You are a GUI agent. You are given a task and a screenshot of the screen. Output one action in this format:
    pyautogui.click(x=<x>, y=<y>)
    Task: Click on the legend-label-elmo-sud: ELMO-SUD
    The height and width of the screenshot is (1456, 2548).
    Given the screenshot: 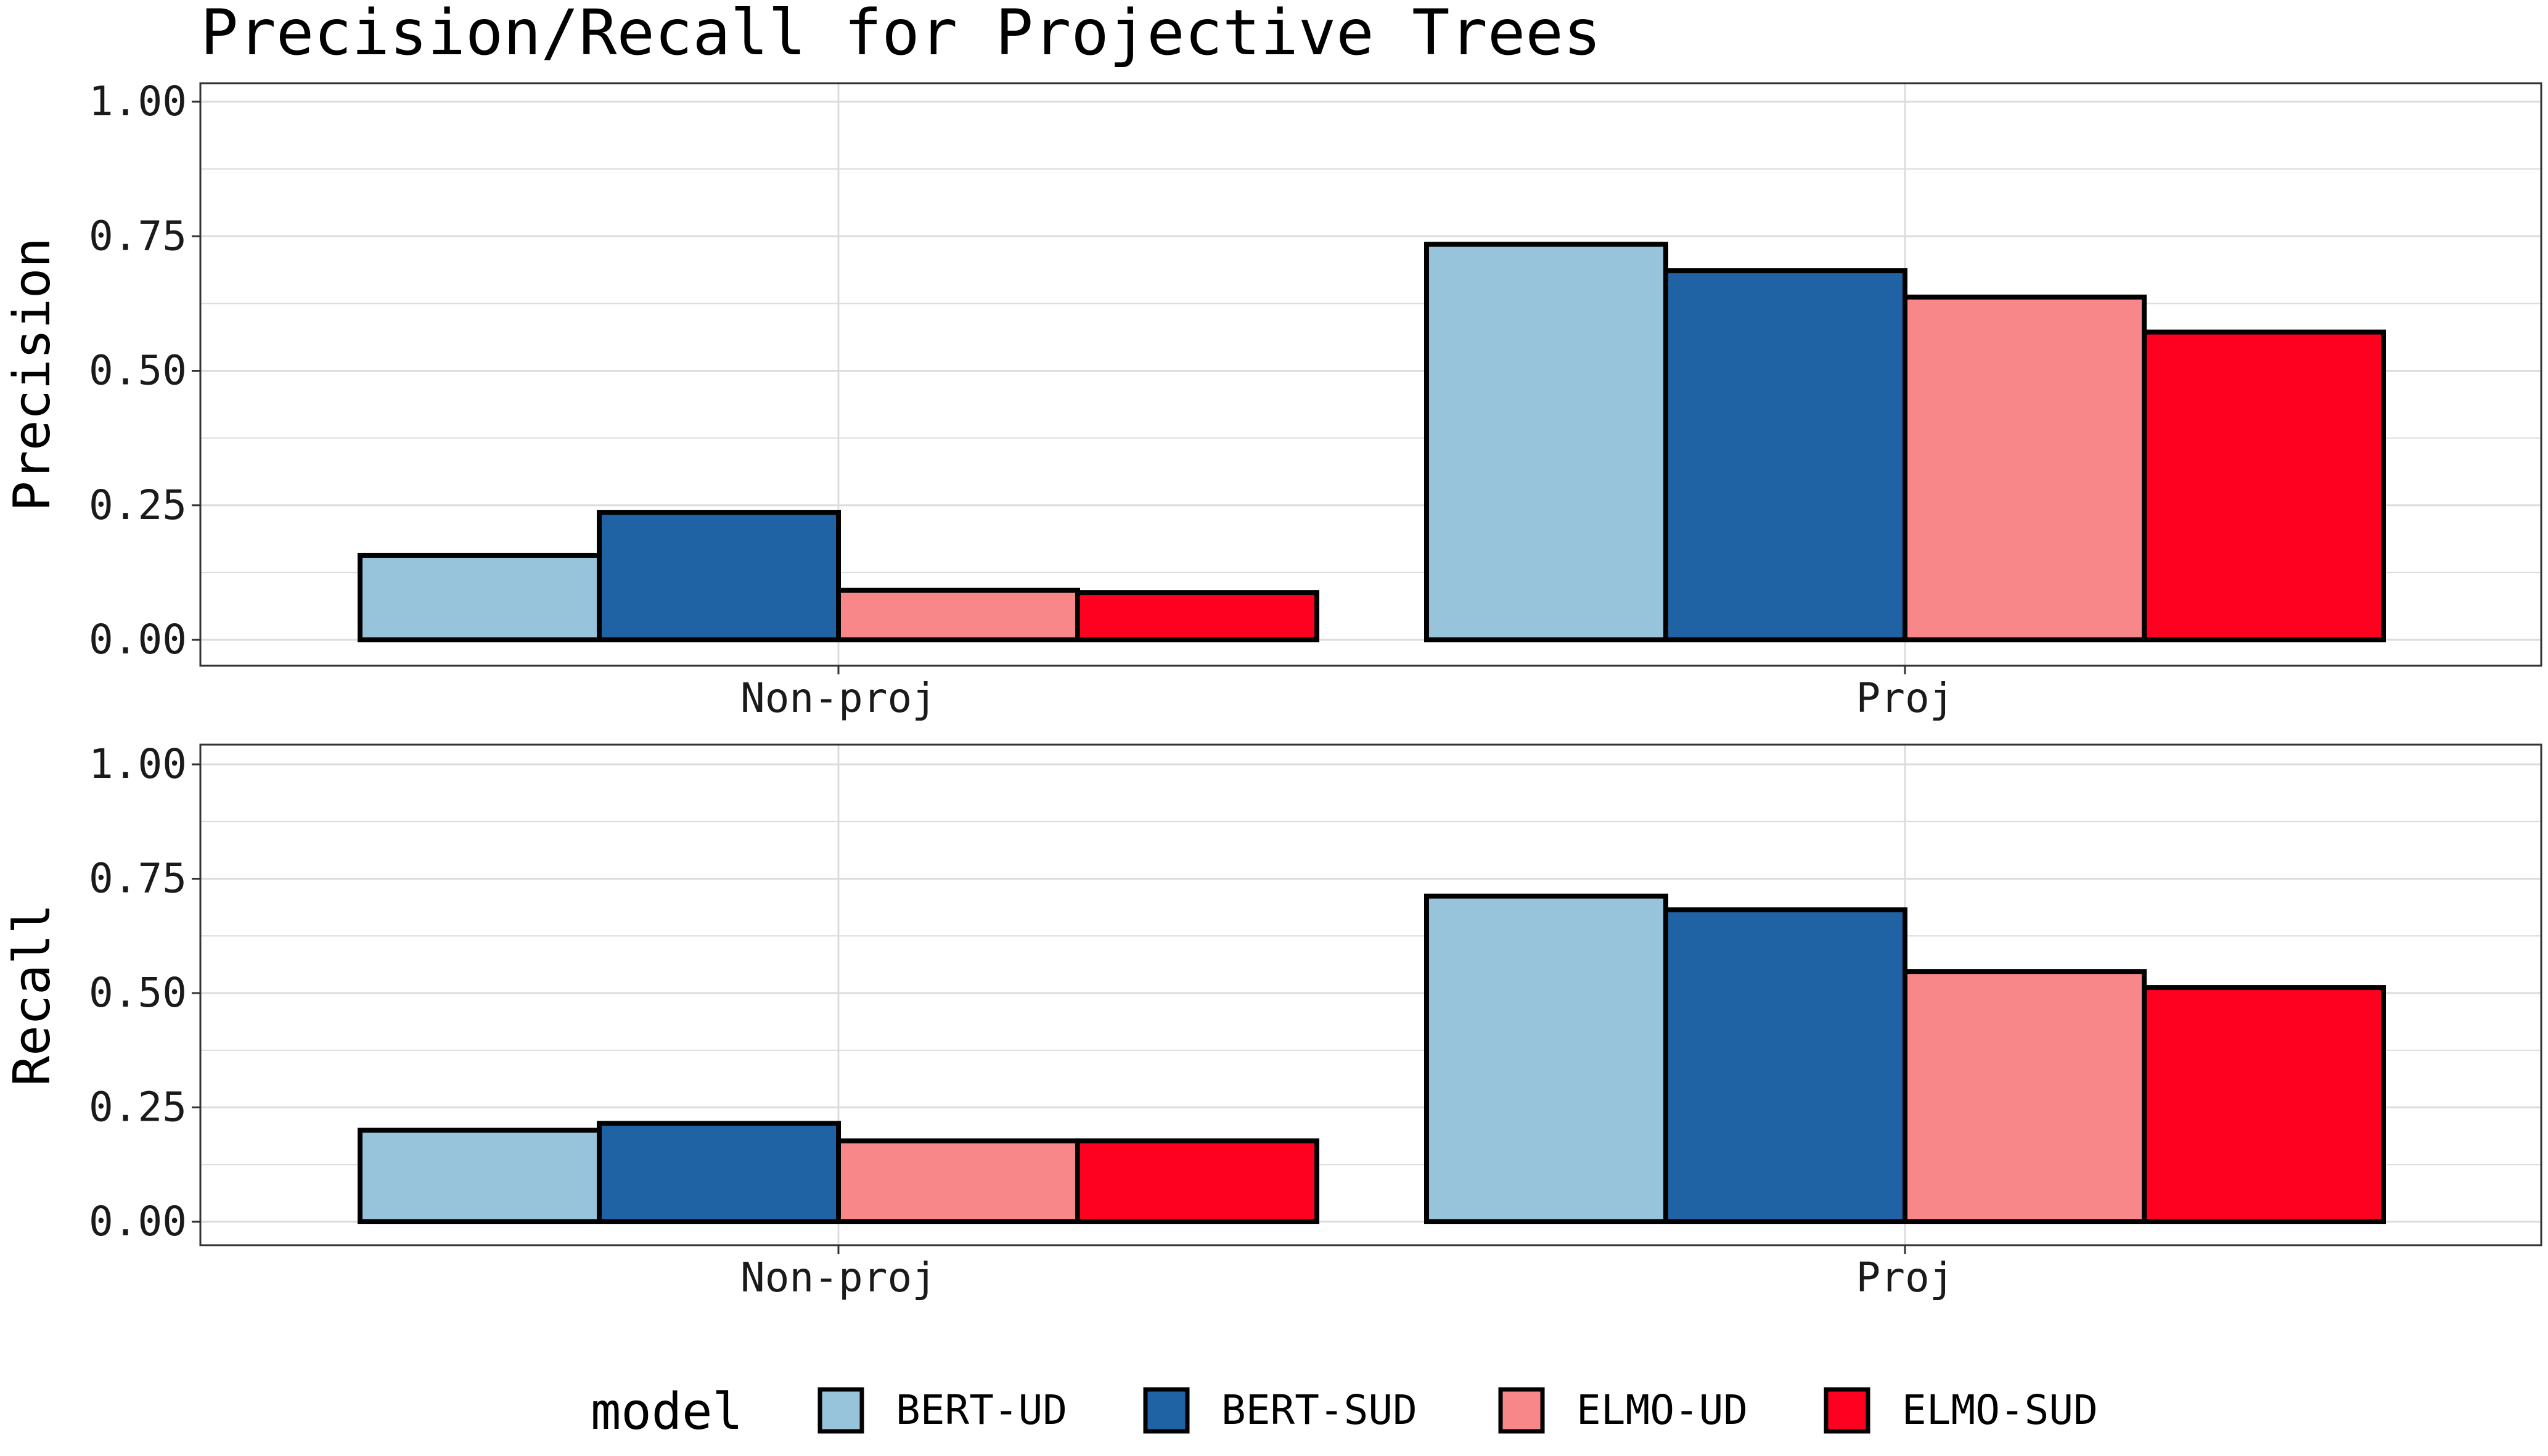 What is the action you would take?
    pyautogui.click(x=2000, y=1410)
    